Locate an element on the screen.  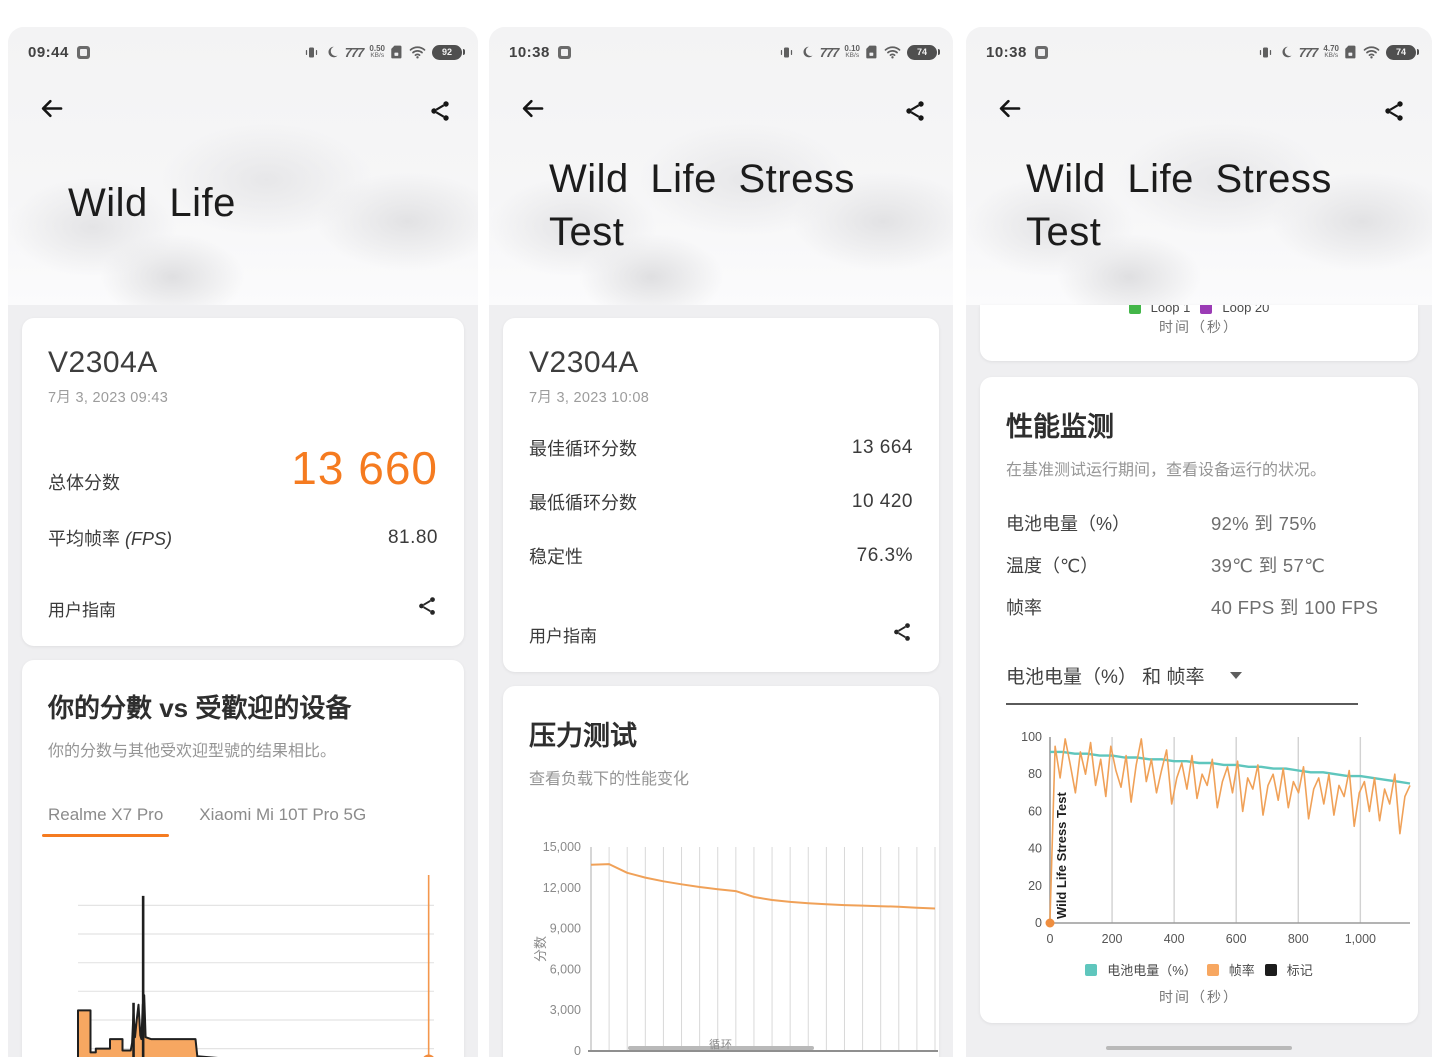
best-loop-label: 最佳循环分数 is located at coordinates (583, 449).